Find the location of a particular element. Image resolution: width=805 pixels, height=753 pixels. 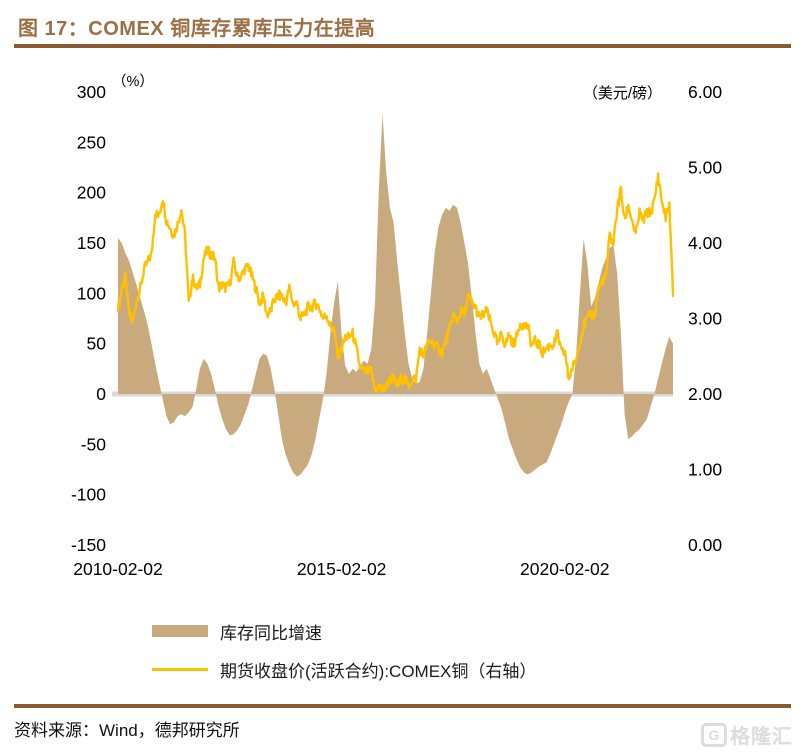

legend-label-price: 期货收盘价(活跃合约):COMEX铜（右轴） is located at coordinates (378, 671).